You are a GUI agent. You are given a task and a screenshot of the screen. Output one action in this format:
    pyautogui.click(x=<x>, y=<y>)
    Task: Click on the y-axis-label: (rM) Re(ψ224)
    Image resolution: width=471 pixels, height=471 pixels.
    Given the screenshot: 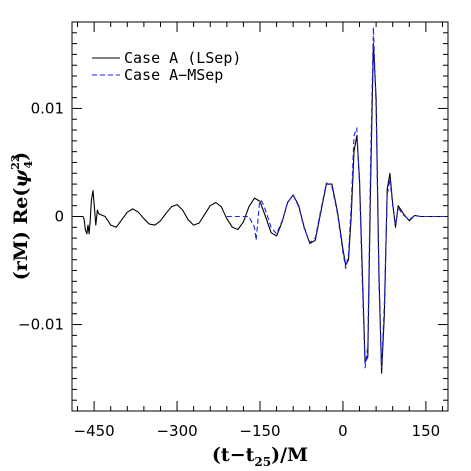 What is the action you would take?
    pyautogui.click(x=22, y=216)
    